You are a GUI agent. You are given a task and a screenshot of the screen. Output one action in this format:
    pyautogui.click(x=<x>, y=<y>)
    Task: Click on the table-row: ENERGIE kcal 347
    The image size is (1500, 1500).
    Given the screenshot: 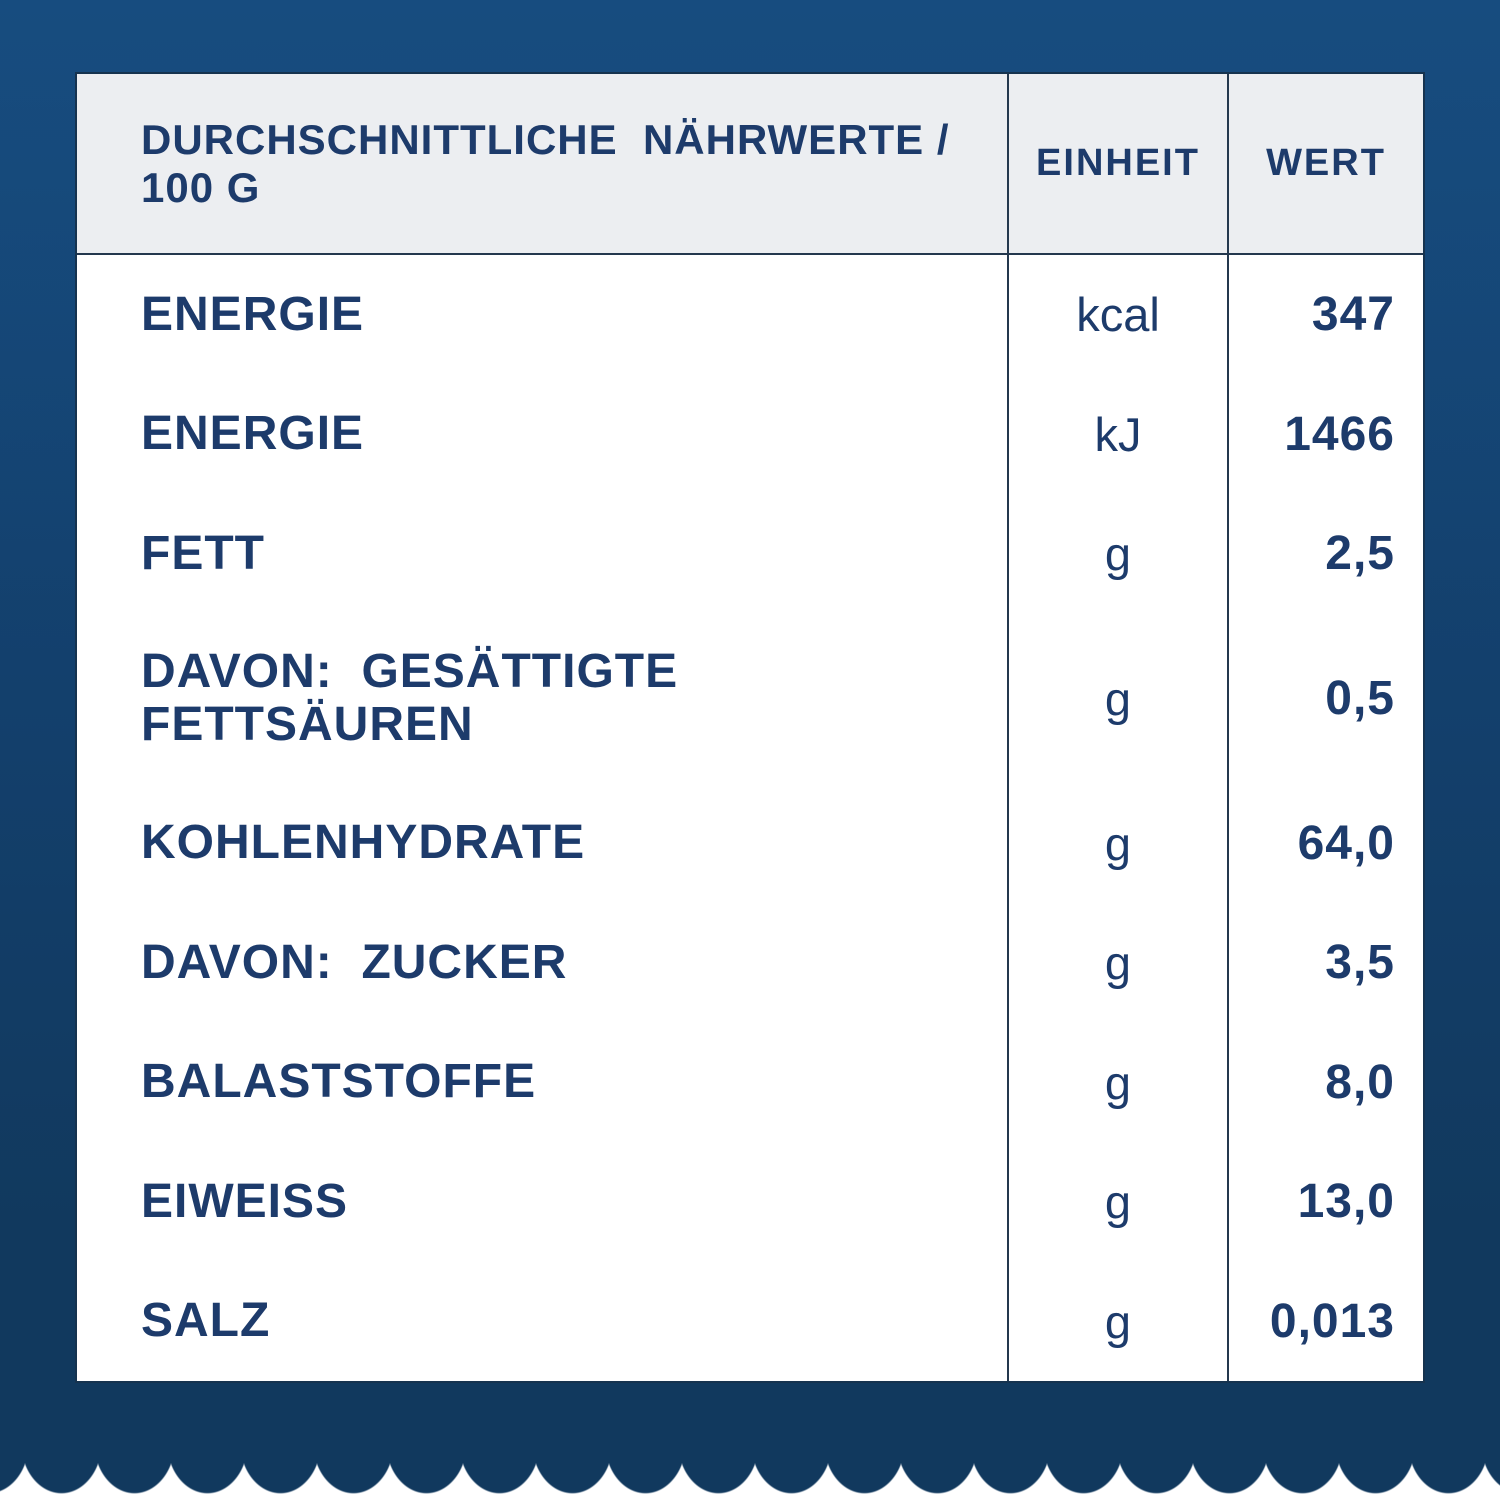 What is the action you would take?
    pyautogui.click(x=750, y=315)
    